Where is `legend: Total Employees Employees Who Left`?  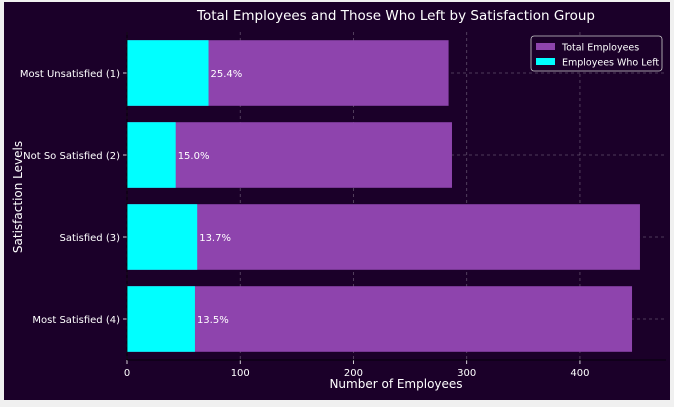 legend: Total Employees Employees Who Left is located at coordinates (596, 53).